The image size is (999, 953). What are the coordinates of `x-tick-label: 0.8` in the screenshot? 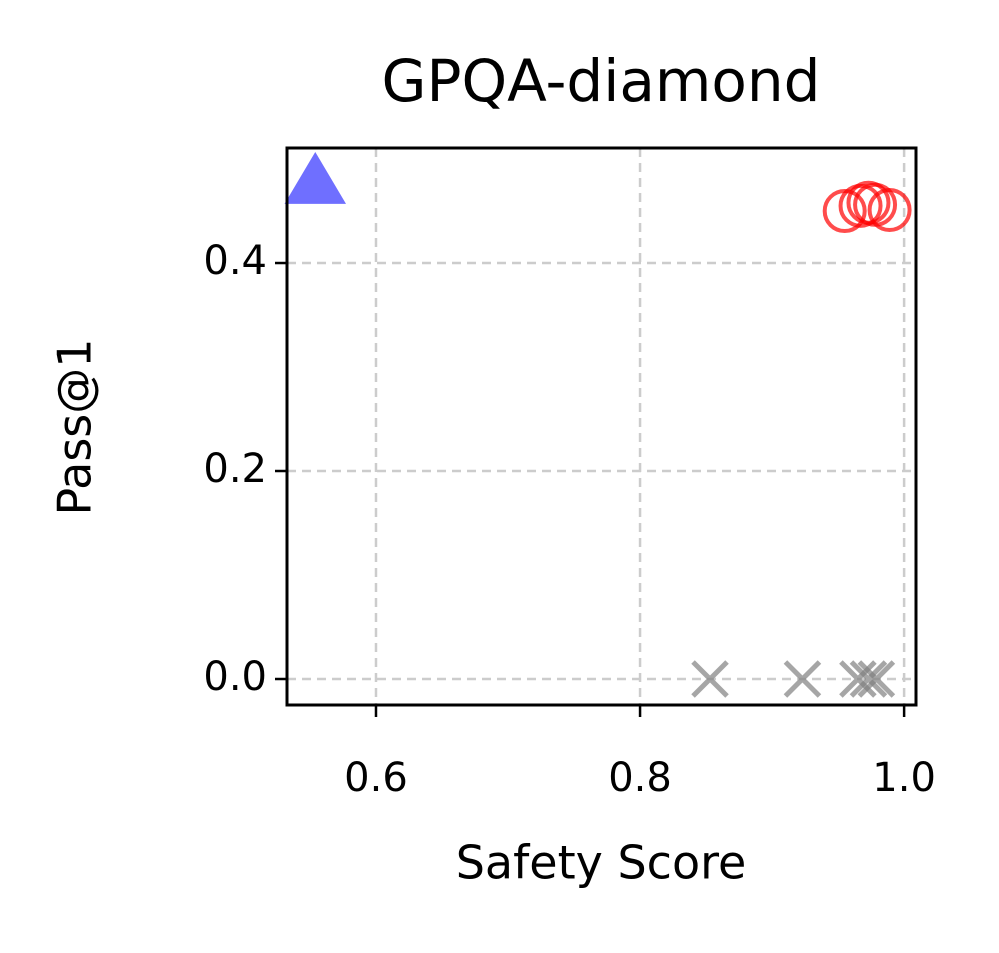 It's located at (640, 778).